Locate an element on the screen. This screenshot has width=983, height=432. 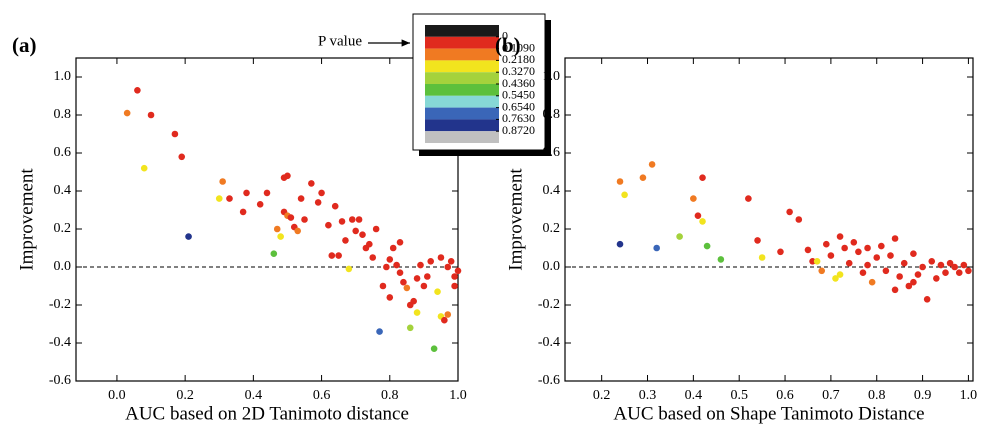
x-tick-label: 0.8 is located at coordinates (390, 395).